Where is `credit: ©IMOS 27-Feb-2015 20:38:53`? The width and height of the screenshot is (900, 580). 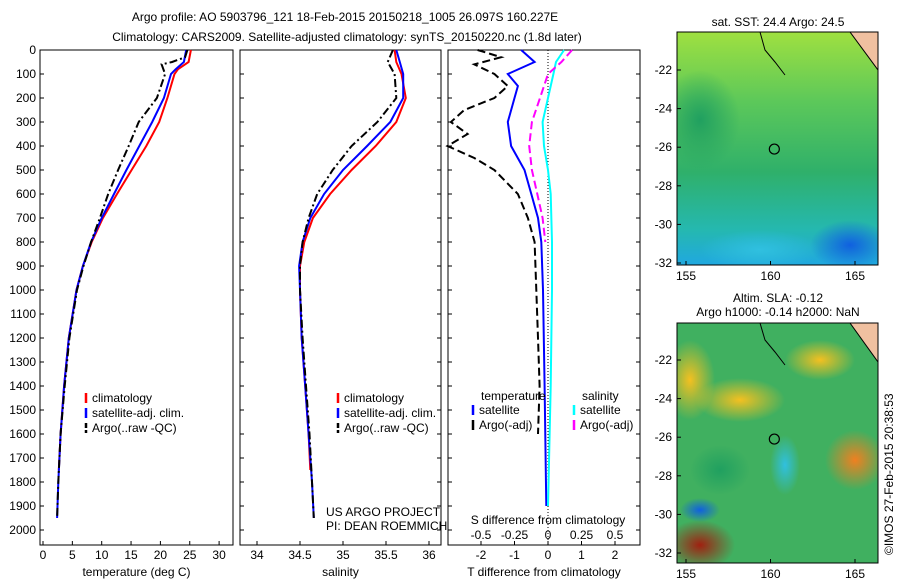
credit: ©IMOS 27-Feb-2015 20:38:53 is located at coordinates (889, 474).